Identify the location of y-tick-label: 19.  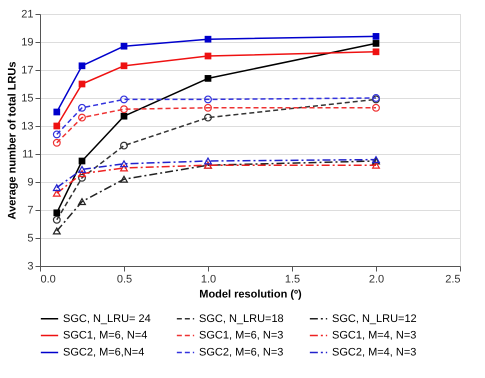
(27, 42).